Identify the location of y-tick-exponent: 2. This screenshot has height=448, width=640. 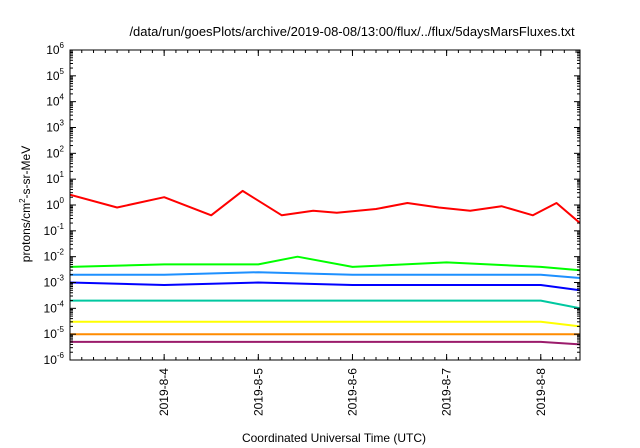
(62, 148).